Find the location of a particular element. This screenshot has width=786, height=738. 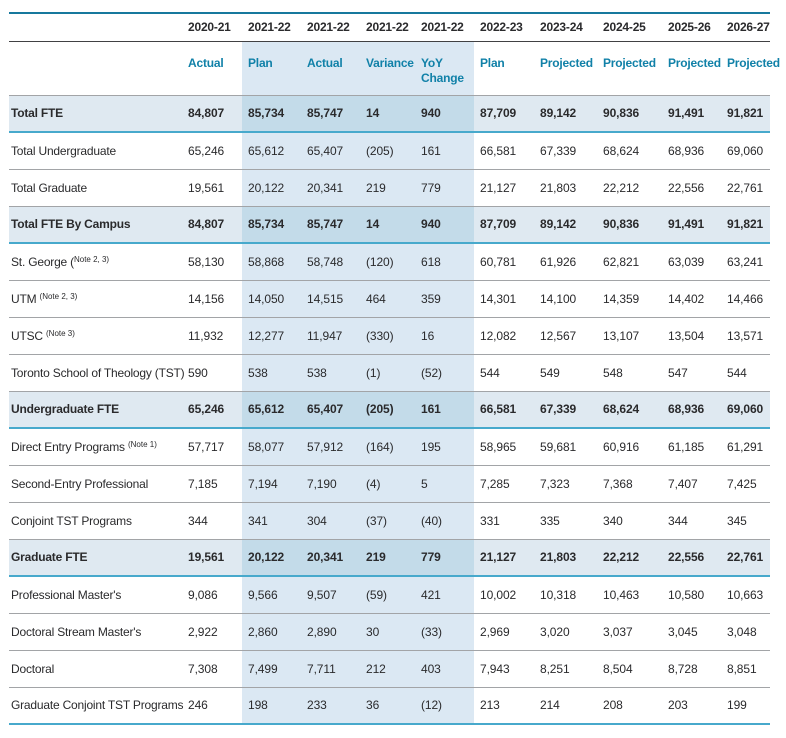

value-cell: 779 is located at coordinates (444, 187).